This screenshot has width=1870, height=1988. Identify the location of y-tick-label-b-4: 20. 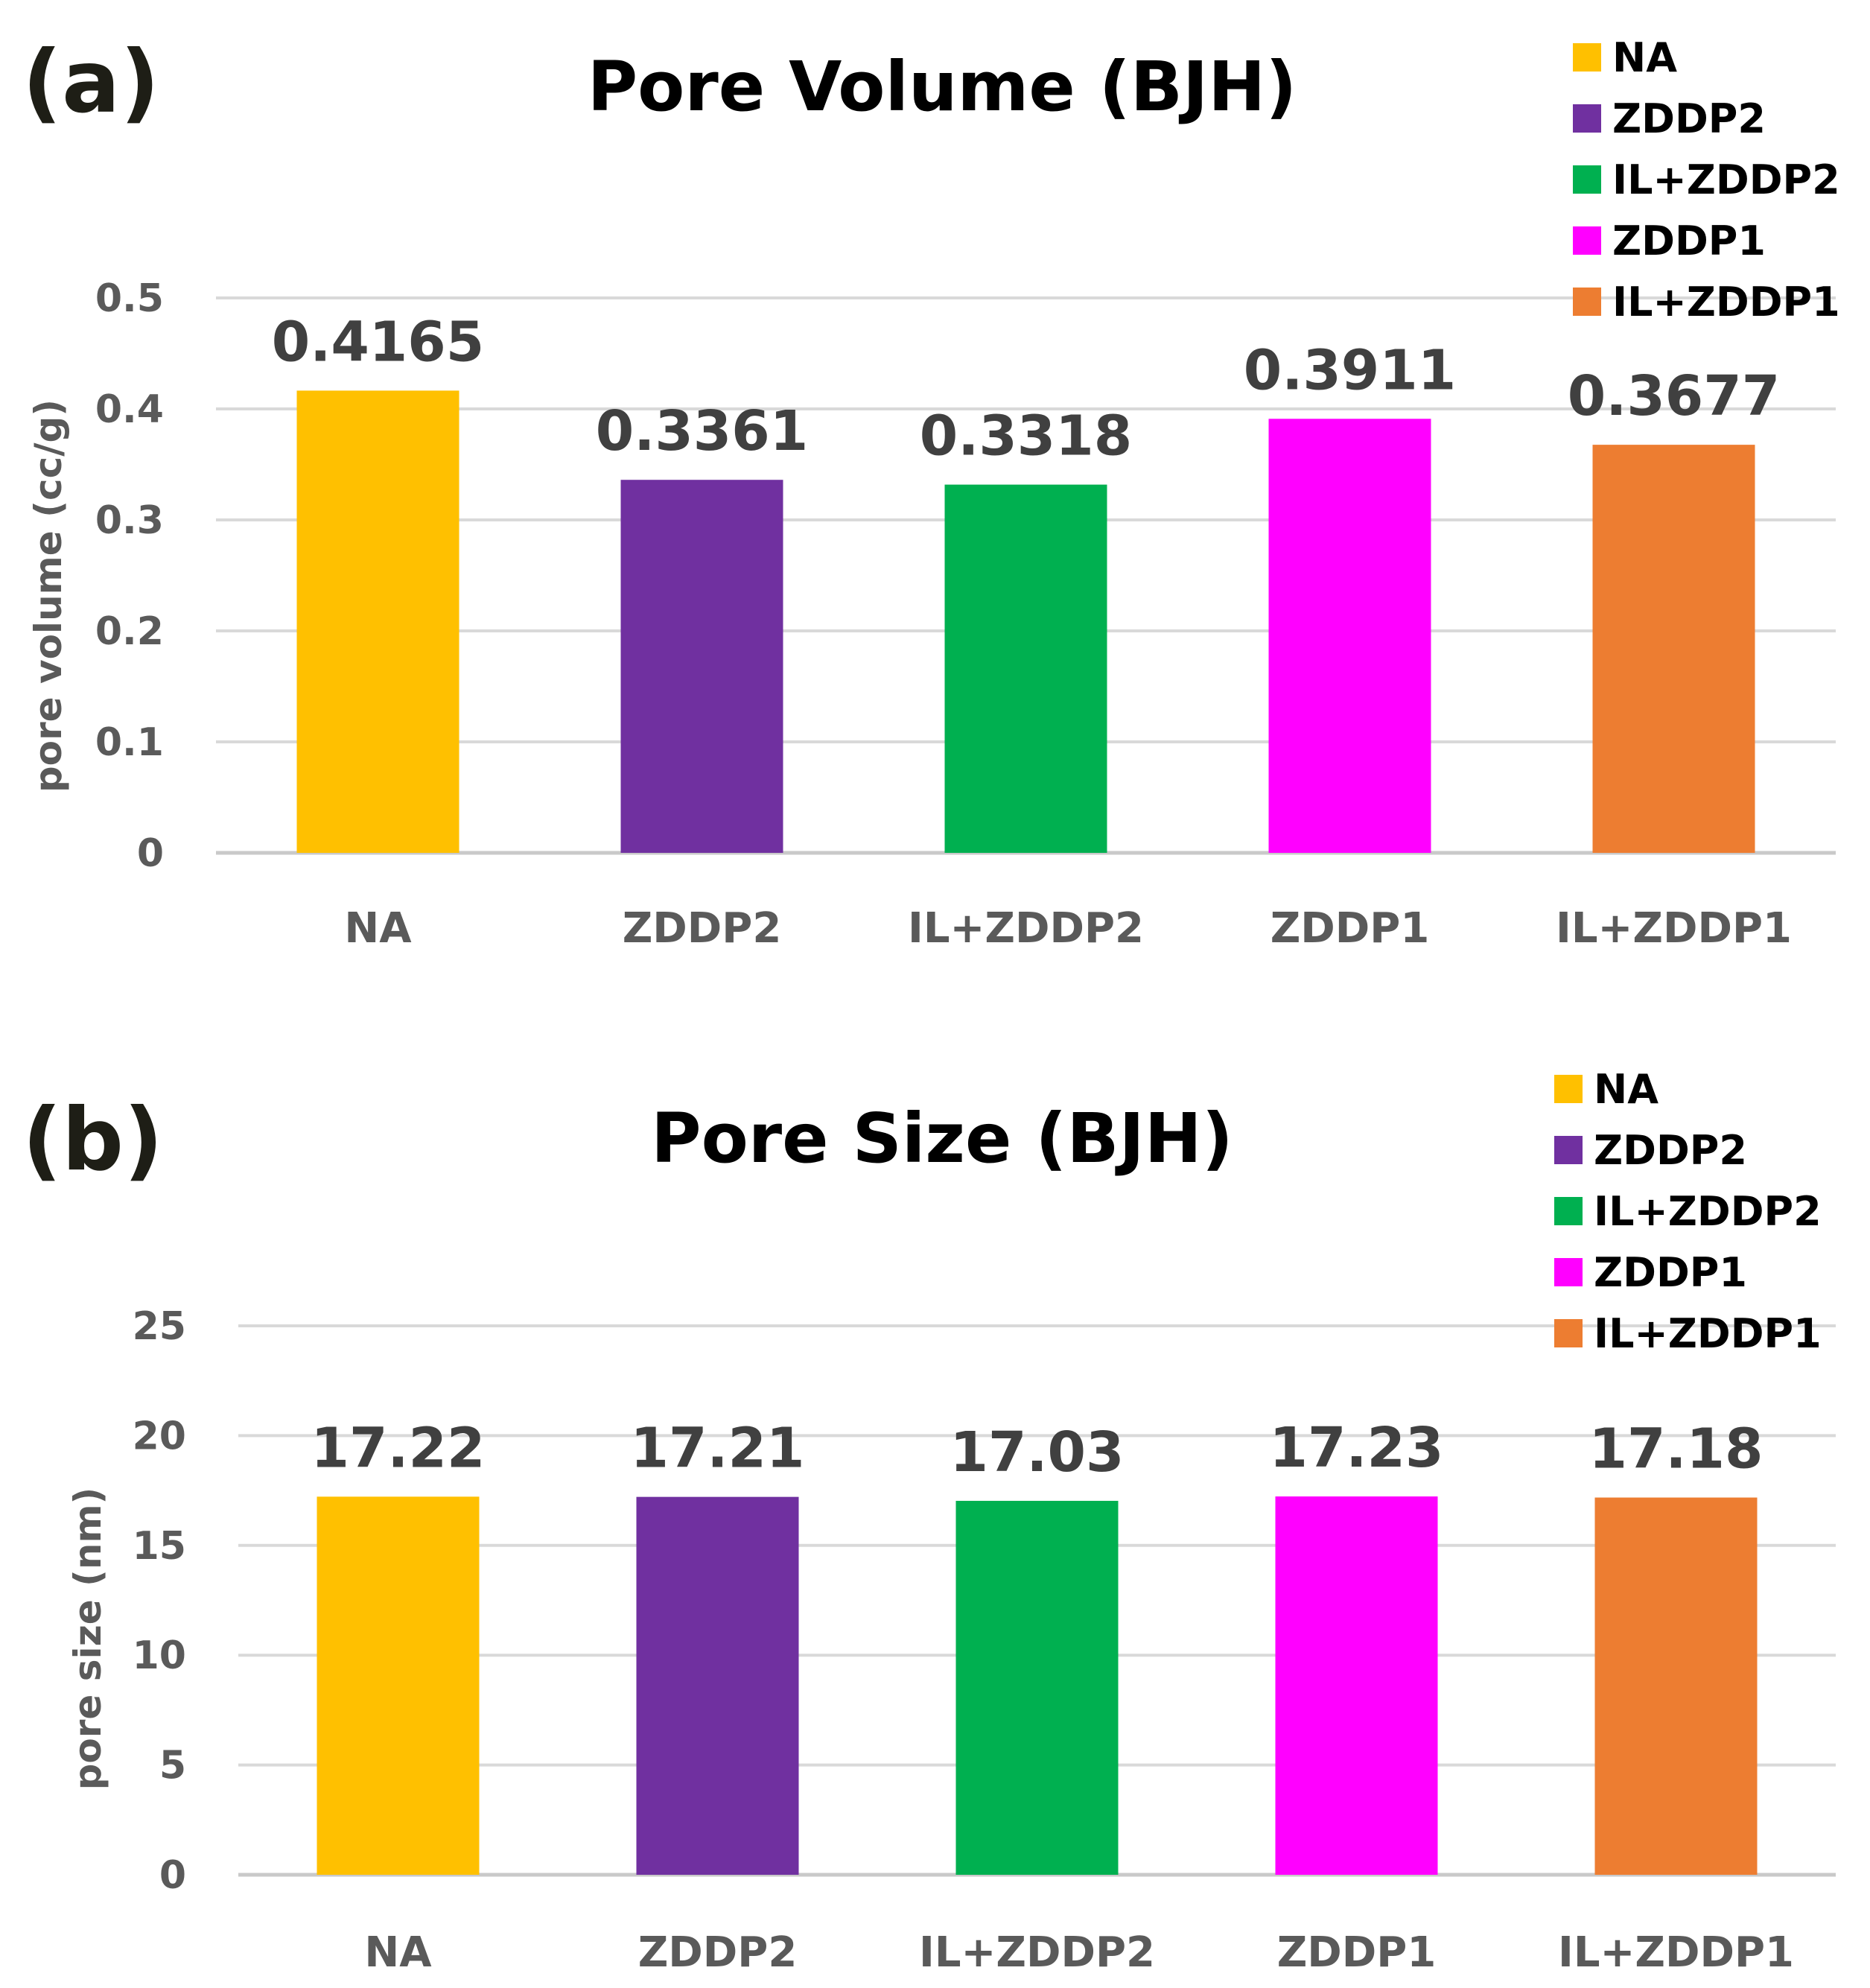
(159, 1436).